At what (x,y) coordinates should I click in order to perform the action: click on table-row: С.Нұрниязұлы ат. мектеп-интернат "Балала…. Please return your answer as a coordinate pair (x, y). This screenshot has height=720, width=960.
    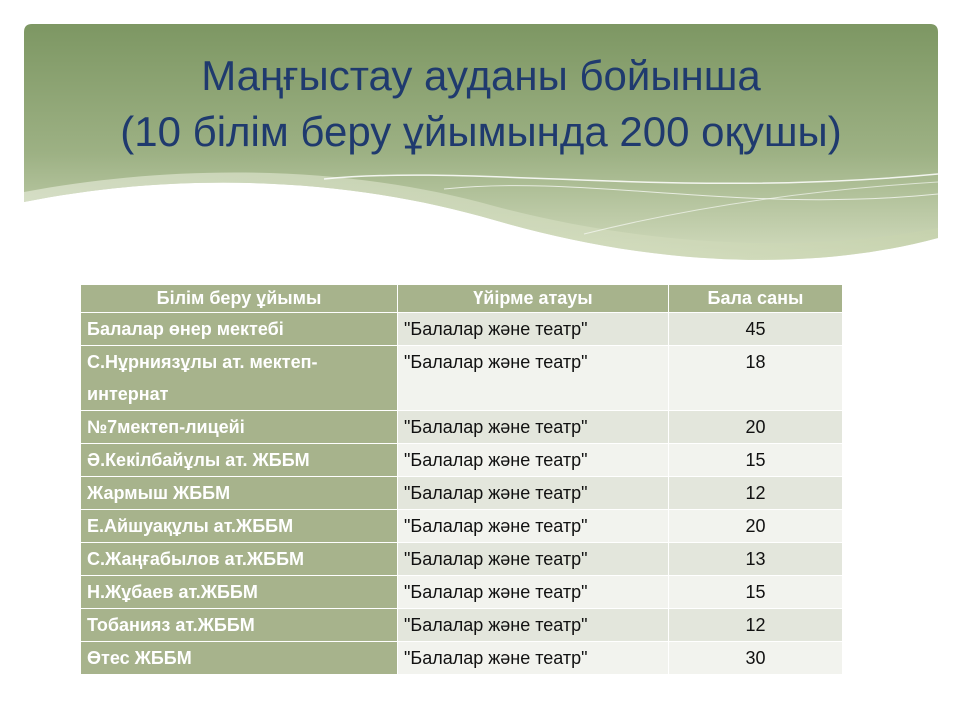
    Looking at the image, I should click on (461, 378).